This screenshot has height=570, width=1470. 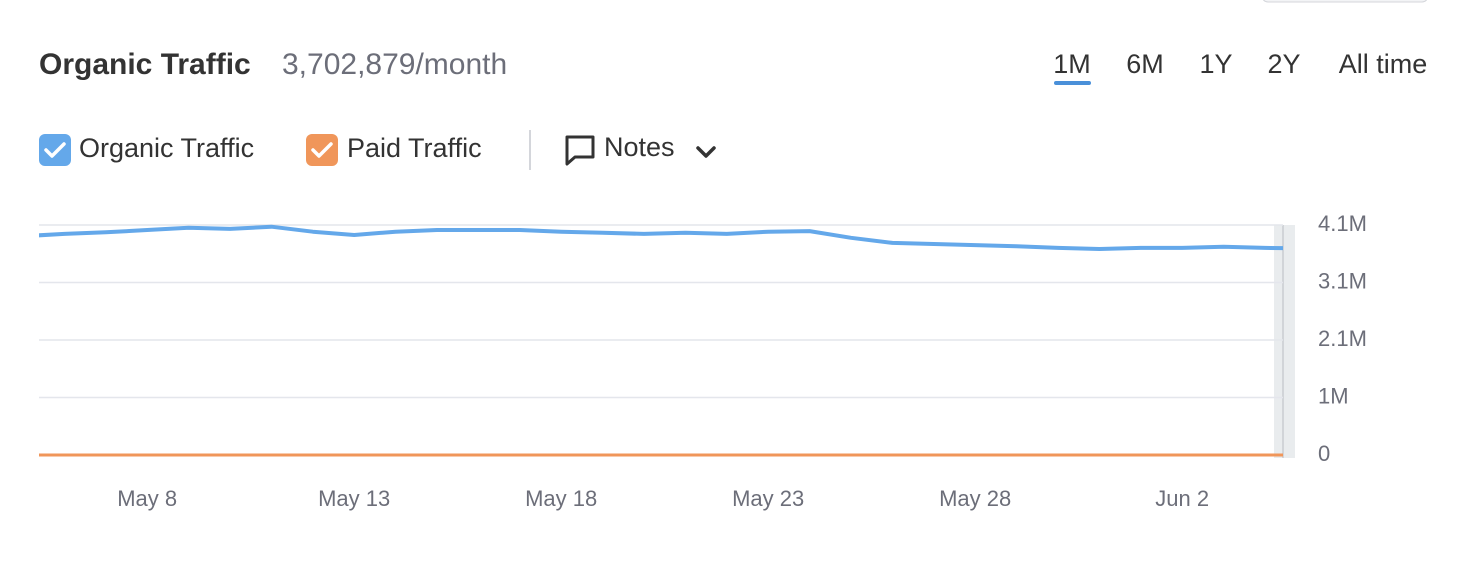 What do you see at coordinates (1342, 280) in the screenshot?
I see `y-tick-label: 3.1M` at bounding box center [1342, 280].